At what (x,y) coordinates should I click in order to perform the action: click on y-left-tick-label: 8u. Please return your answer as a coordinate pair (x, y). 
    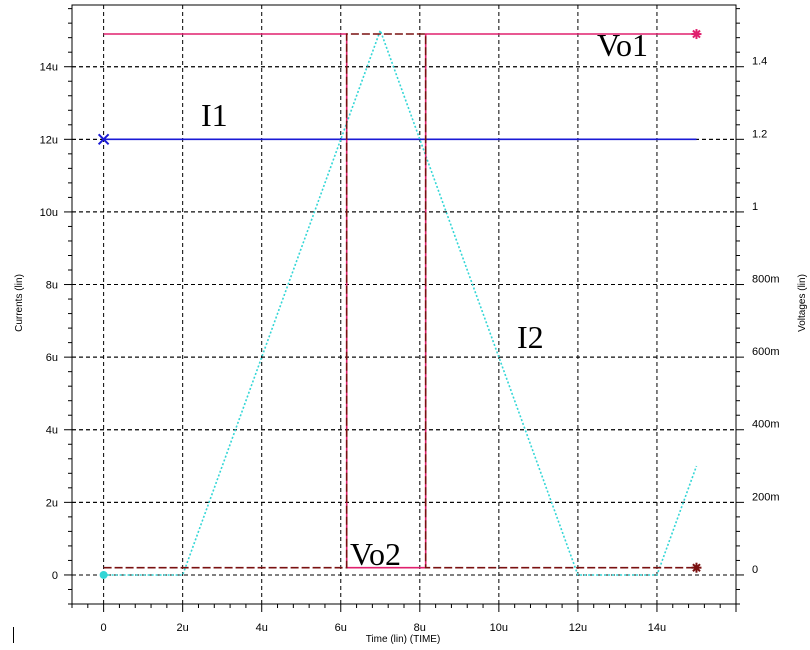
    Looking at the image, I should click on (52, 286).